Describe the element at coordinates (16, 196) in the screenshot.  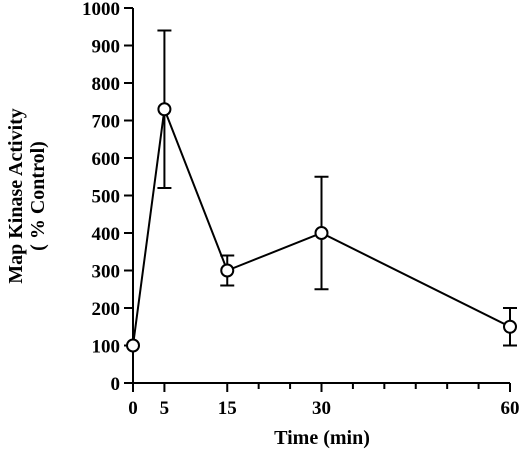
I see `y-axis-title-line-1: Map Kinase Activity` at that location.